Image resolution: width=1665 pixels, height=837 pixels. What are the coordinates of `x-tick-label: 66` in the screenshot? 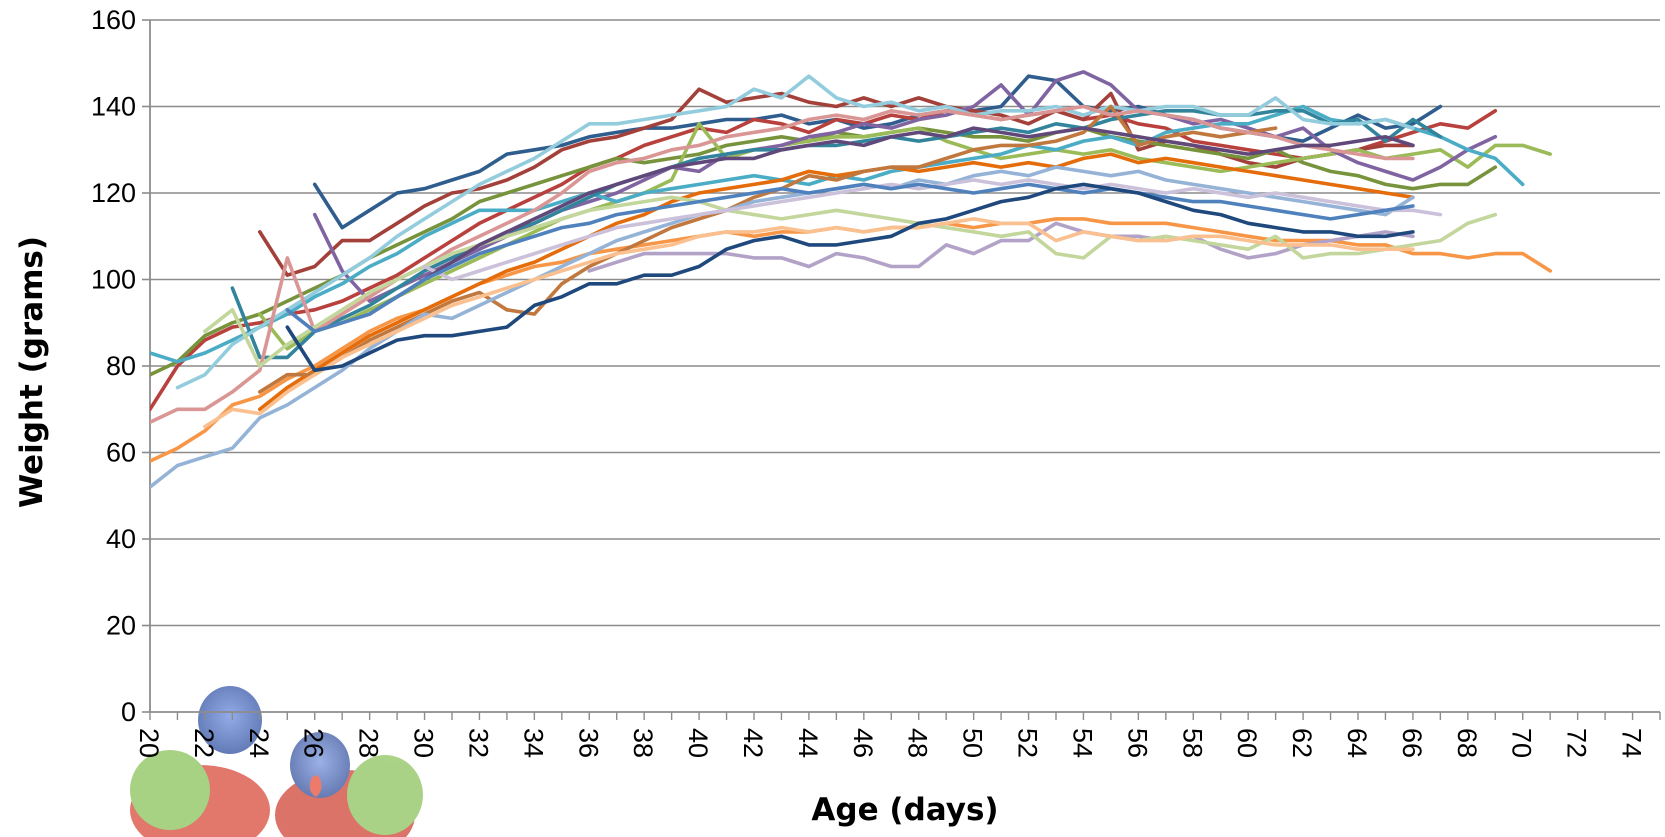 It's located at (1412, 743).